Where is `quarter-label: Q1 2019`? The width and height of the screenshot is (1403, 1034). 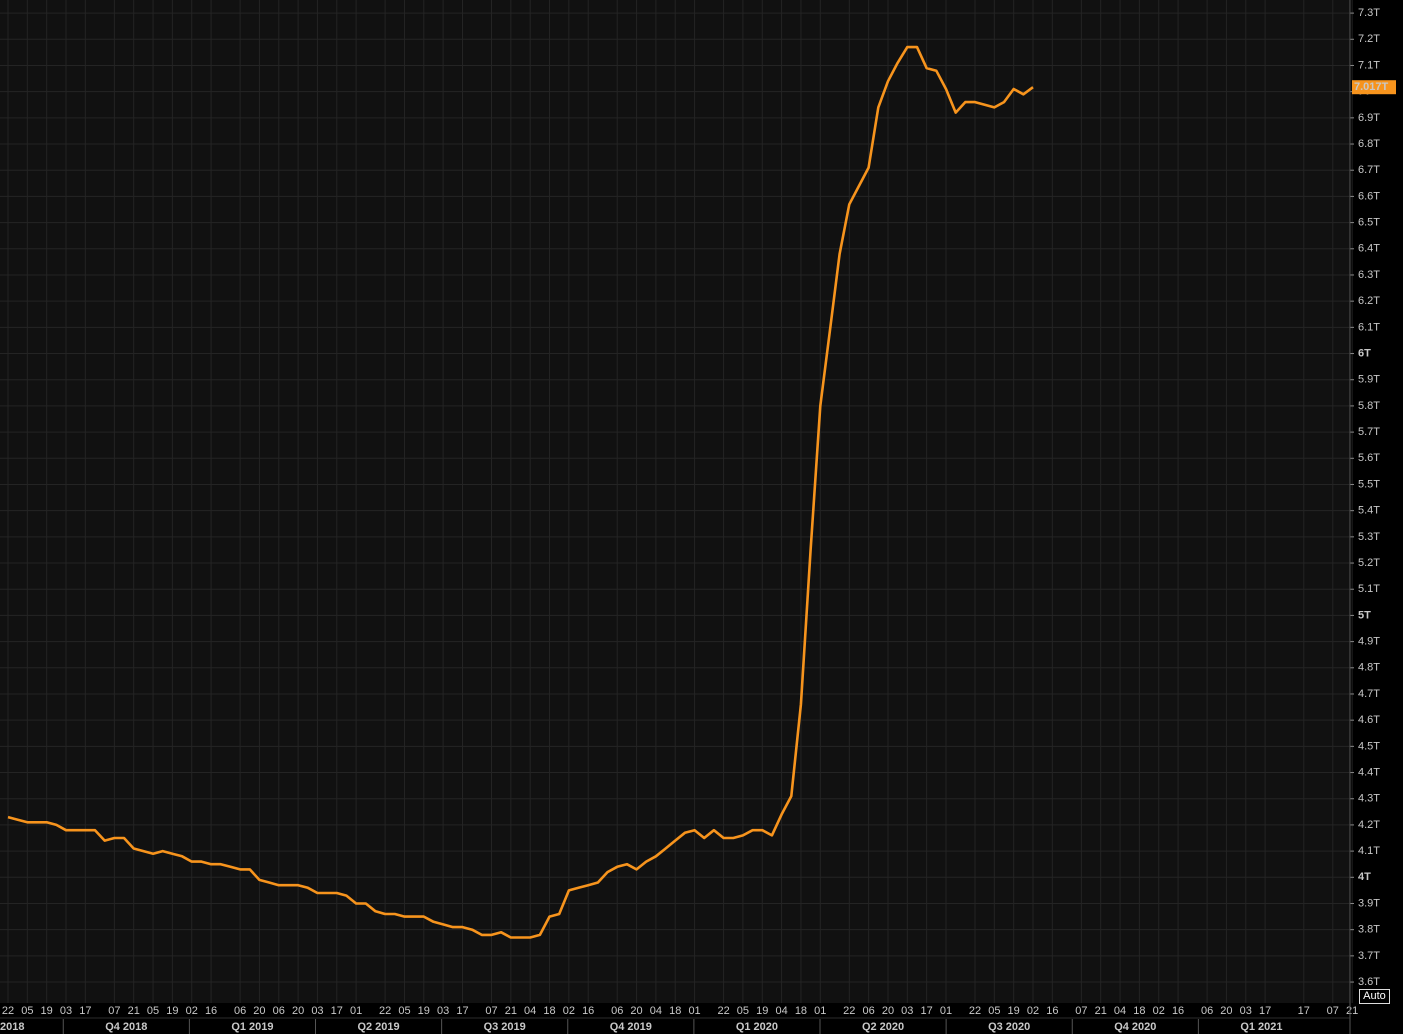 quarter-label: Q1 2019 is located at coordinates (252, 1027).